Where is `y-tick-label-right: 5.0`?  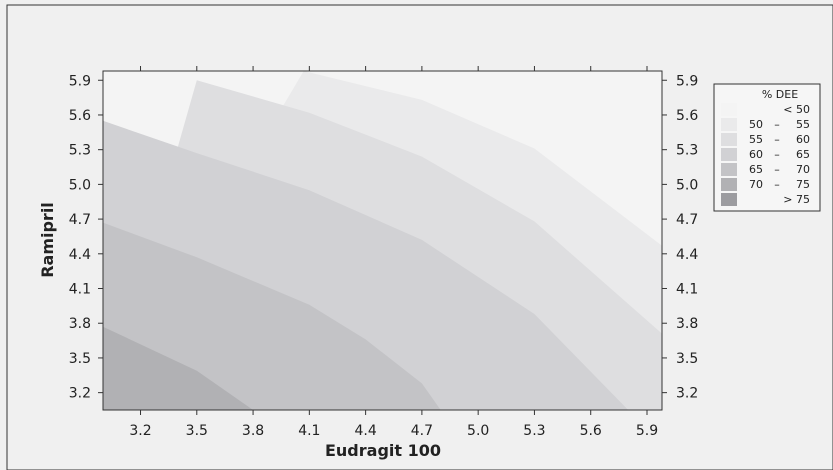
y-tick-label-right: 5.0 is located at coordinates (687, 185).